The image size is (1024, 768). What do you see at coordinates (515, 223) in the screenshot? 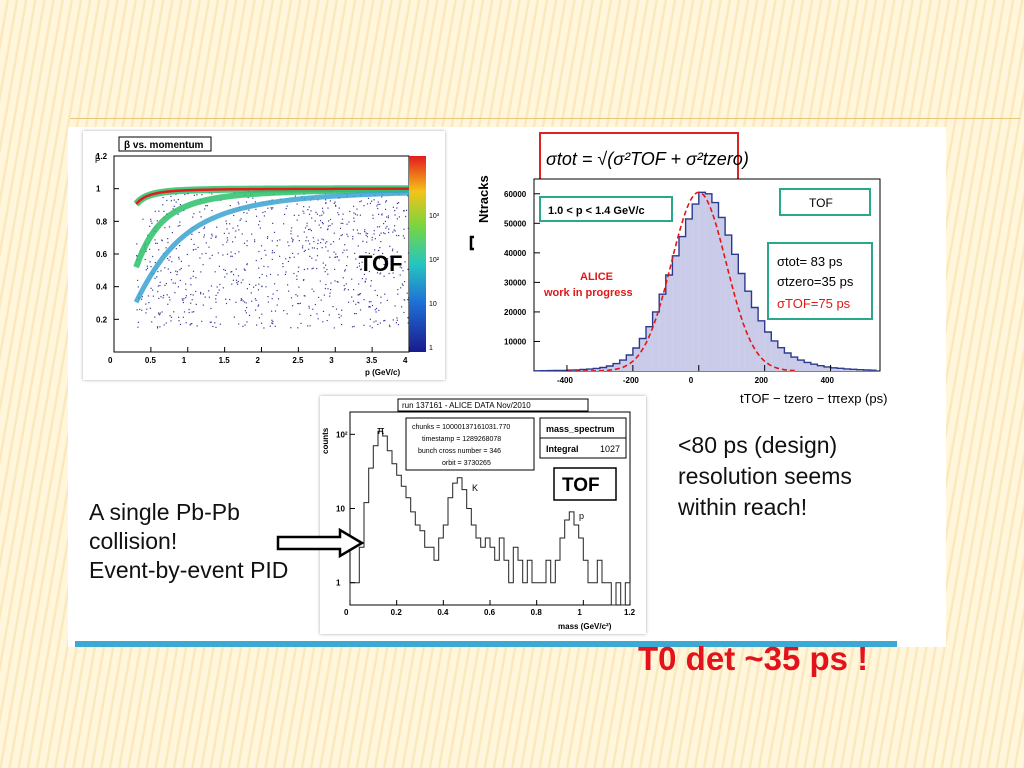
I see `y-tick-label: 50000` at bounding box center [515, 223].